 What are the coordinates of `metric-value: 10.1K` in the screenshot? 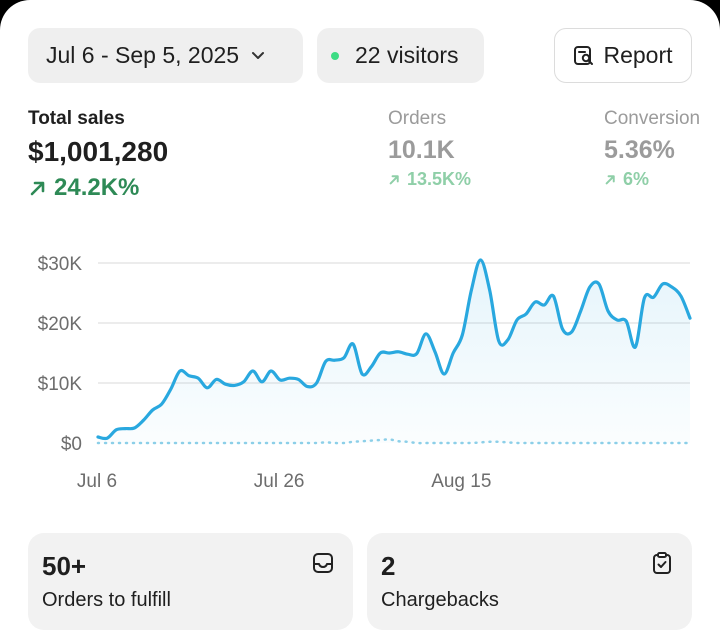 It's located at (421, 150).